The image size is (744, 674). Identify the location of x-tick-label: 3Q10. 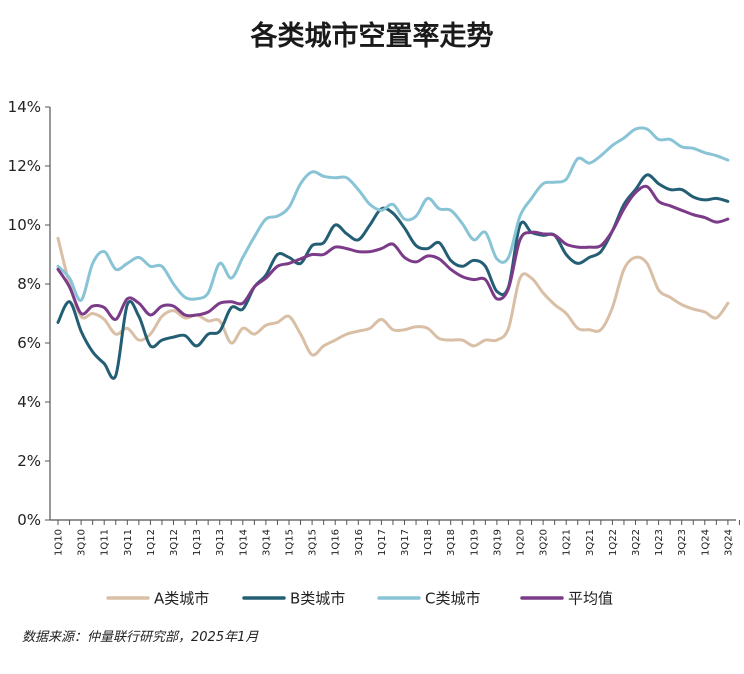
(82, 542).